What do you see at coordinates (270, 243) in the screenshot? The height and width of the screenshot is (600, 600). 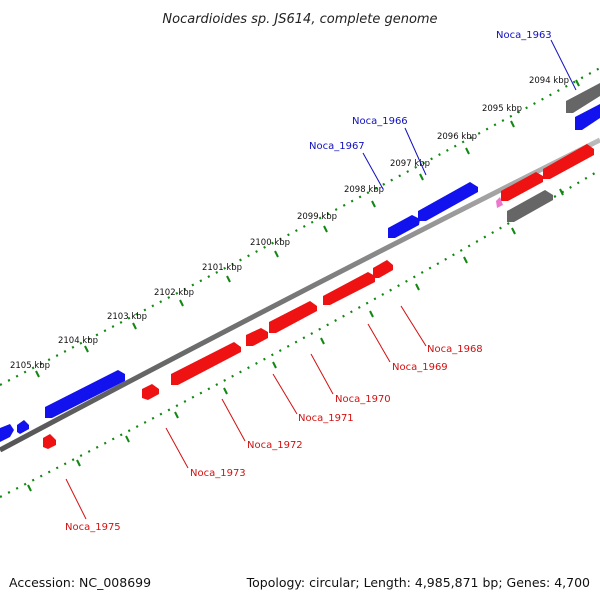 I see `scale-label: 2100 kbp` at bounding box center [270, 243].